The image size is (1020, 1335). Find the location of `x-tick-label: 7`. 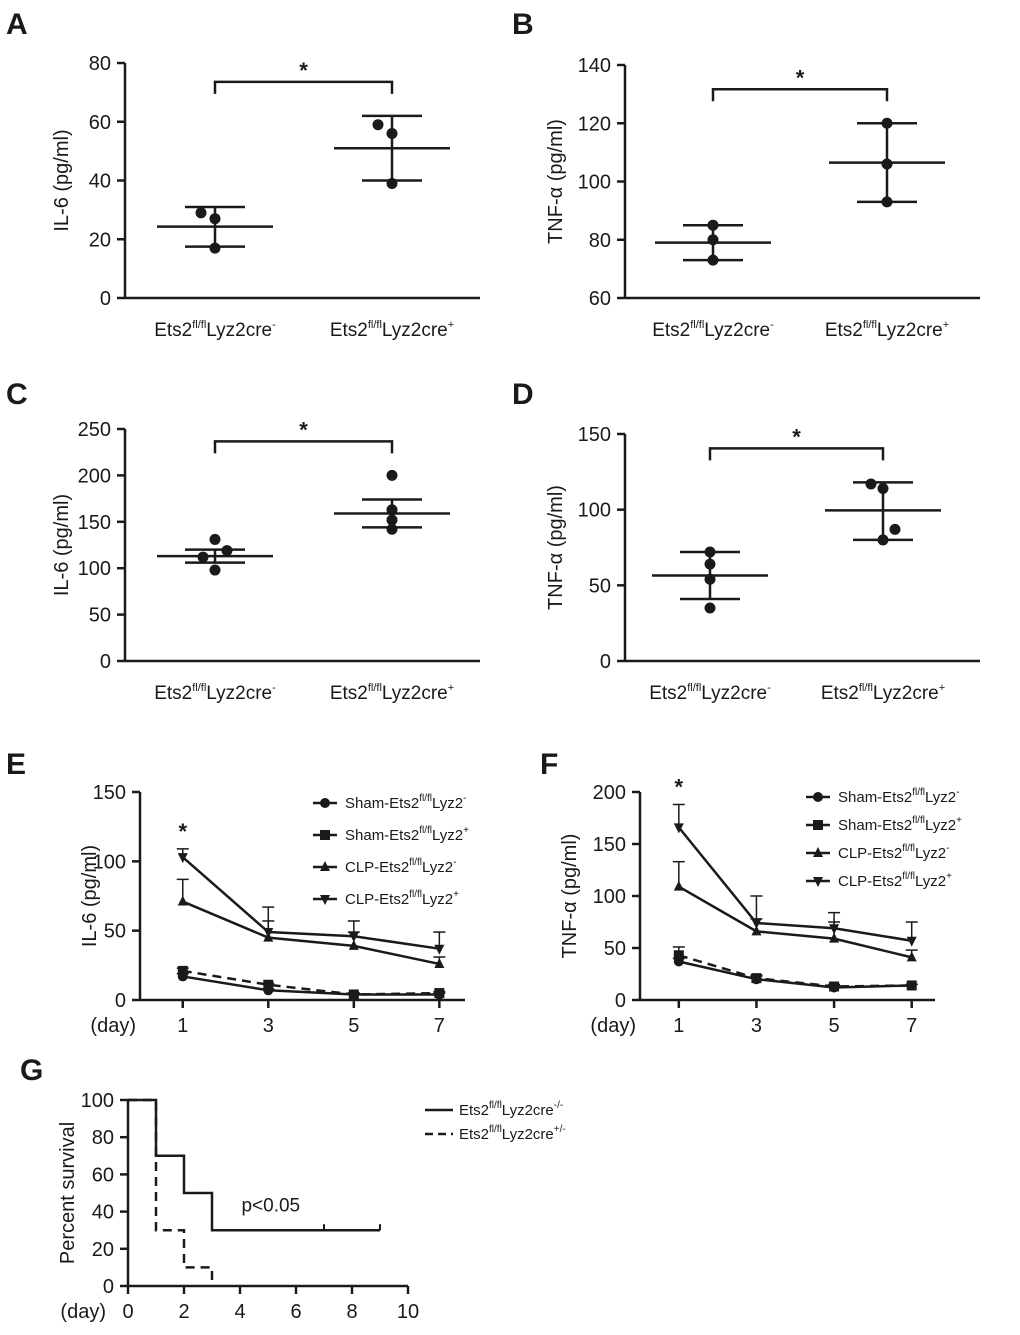

x-tick-label: 7 is located at coordinates (439, 1026).